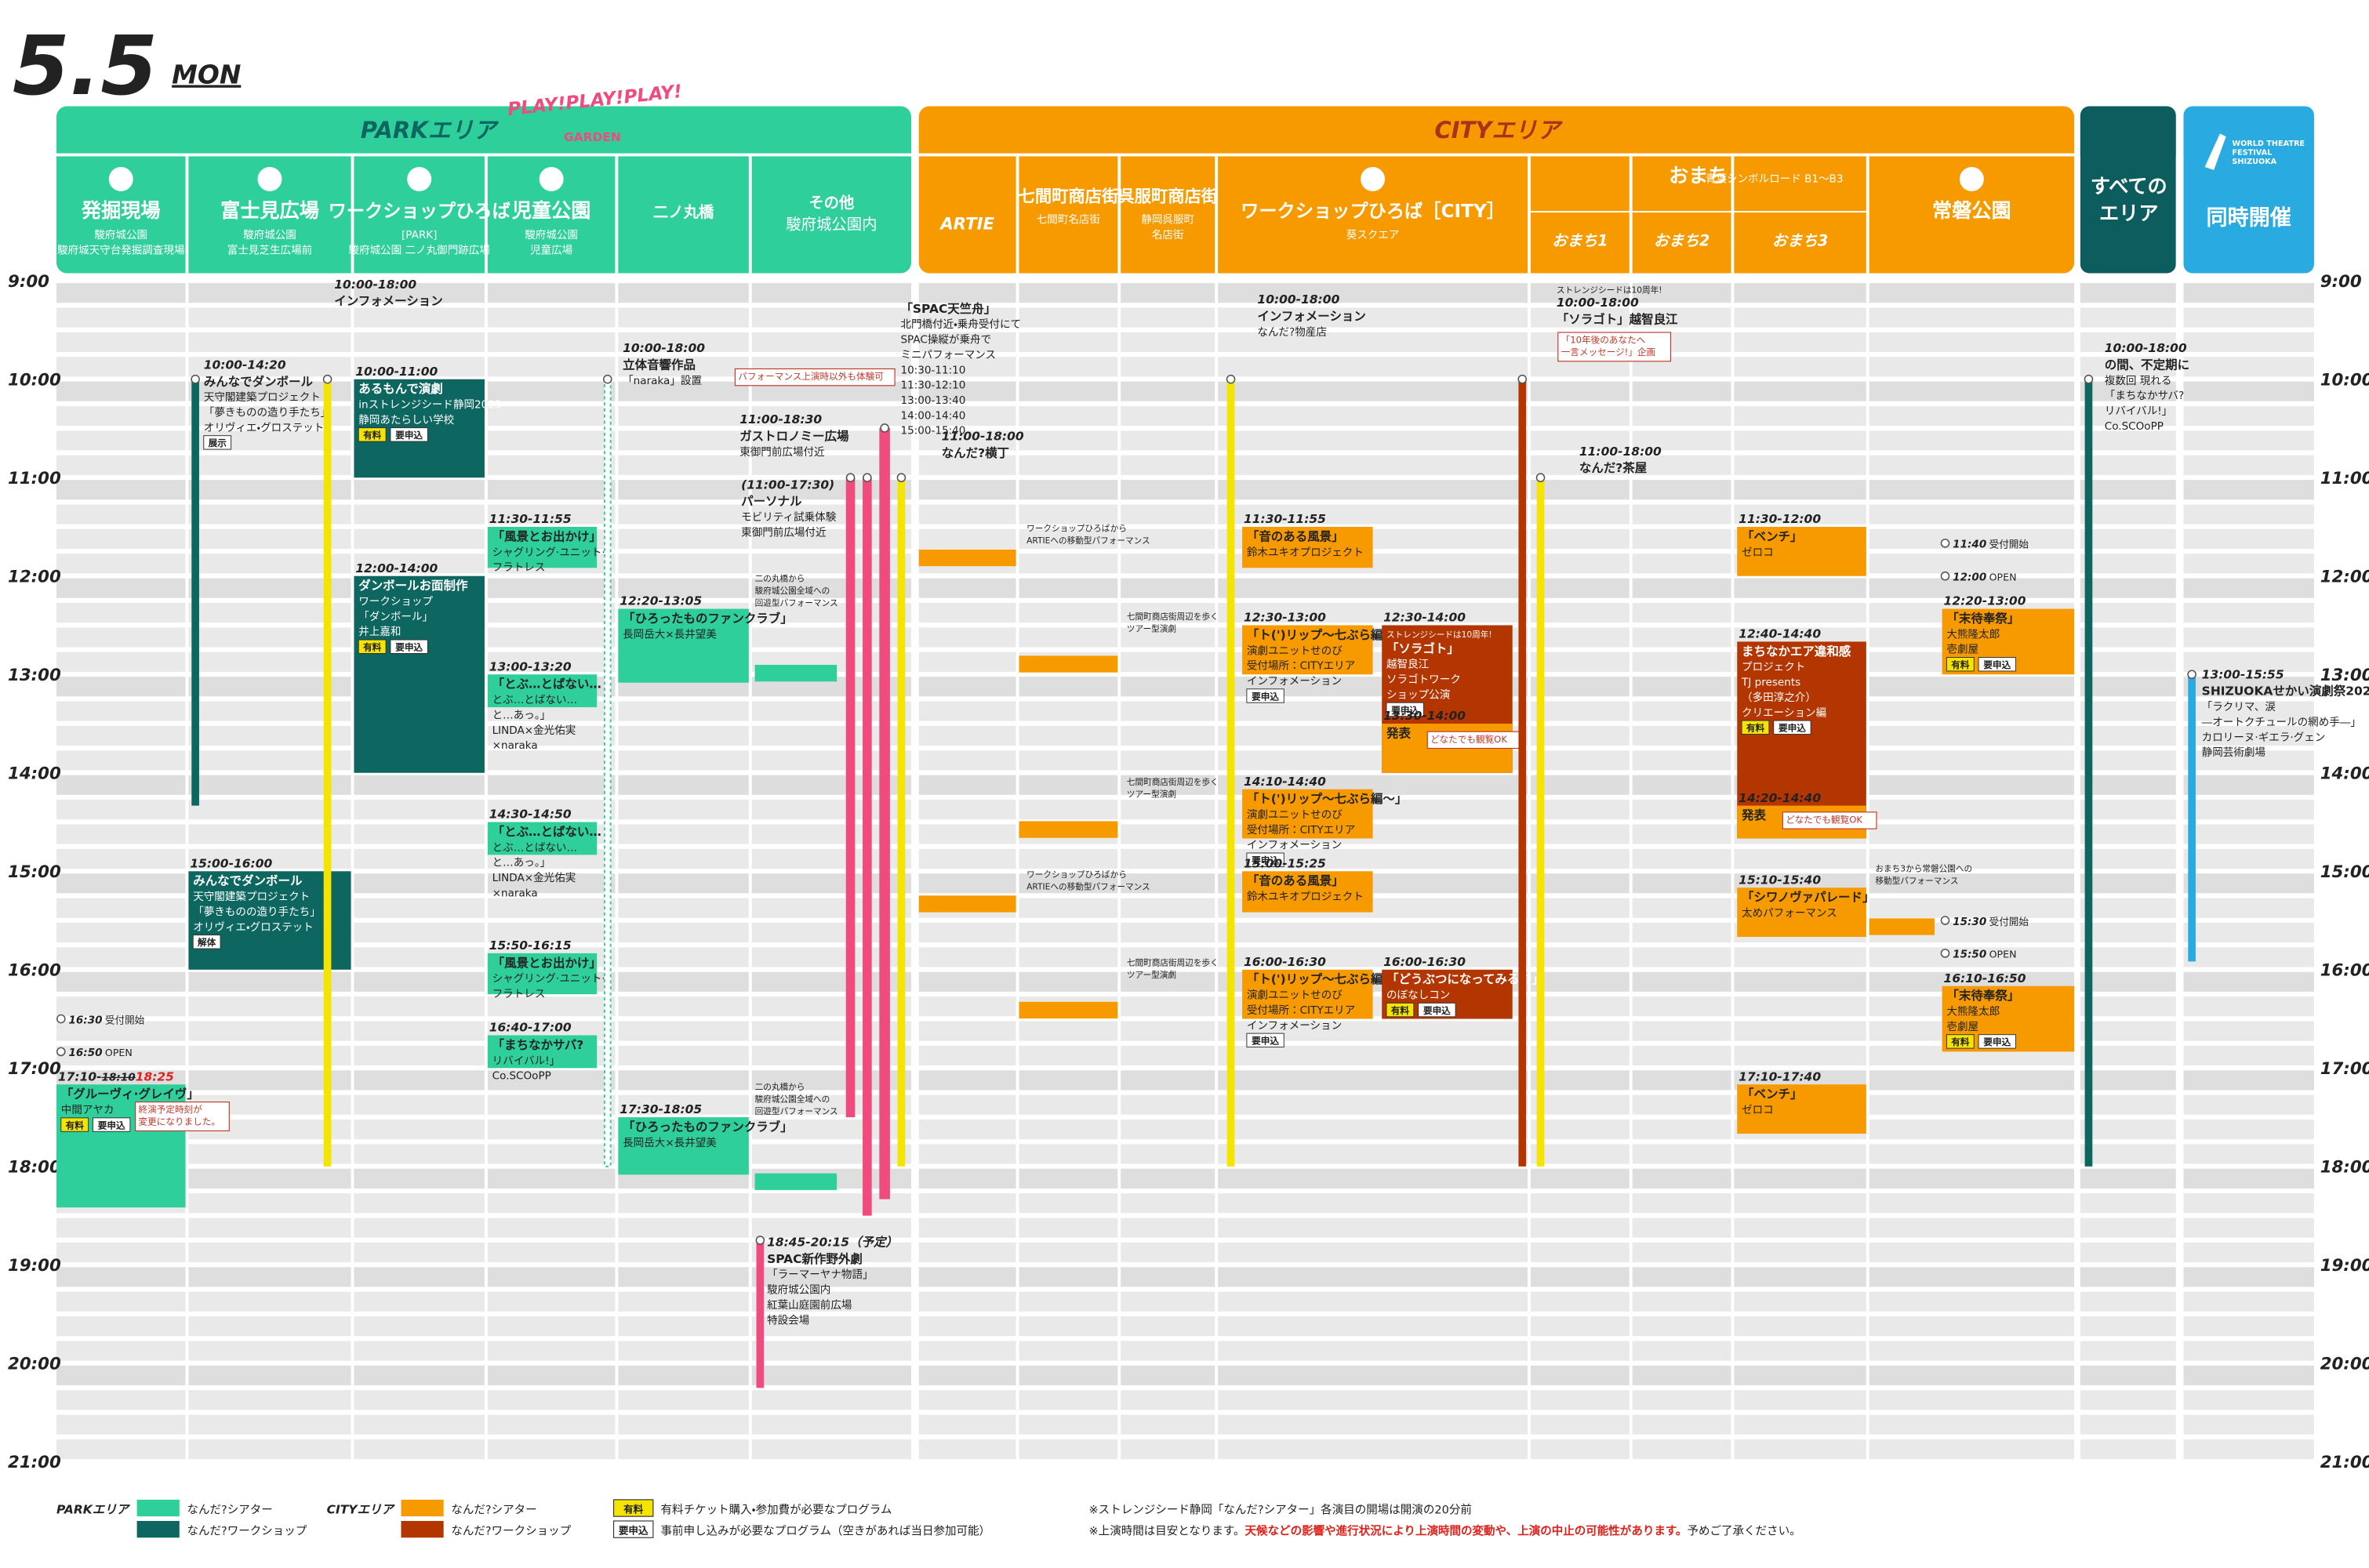 The image size is (2369, 1568). What do you see at coordinates (634, 1530) in the screenshot?
I see `legend-tag-label: 要申込` at bounding box center [634, 1530].